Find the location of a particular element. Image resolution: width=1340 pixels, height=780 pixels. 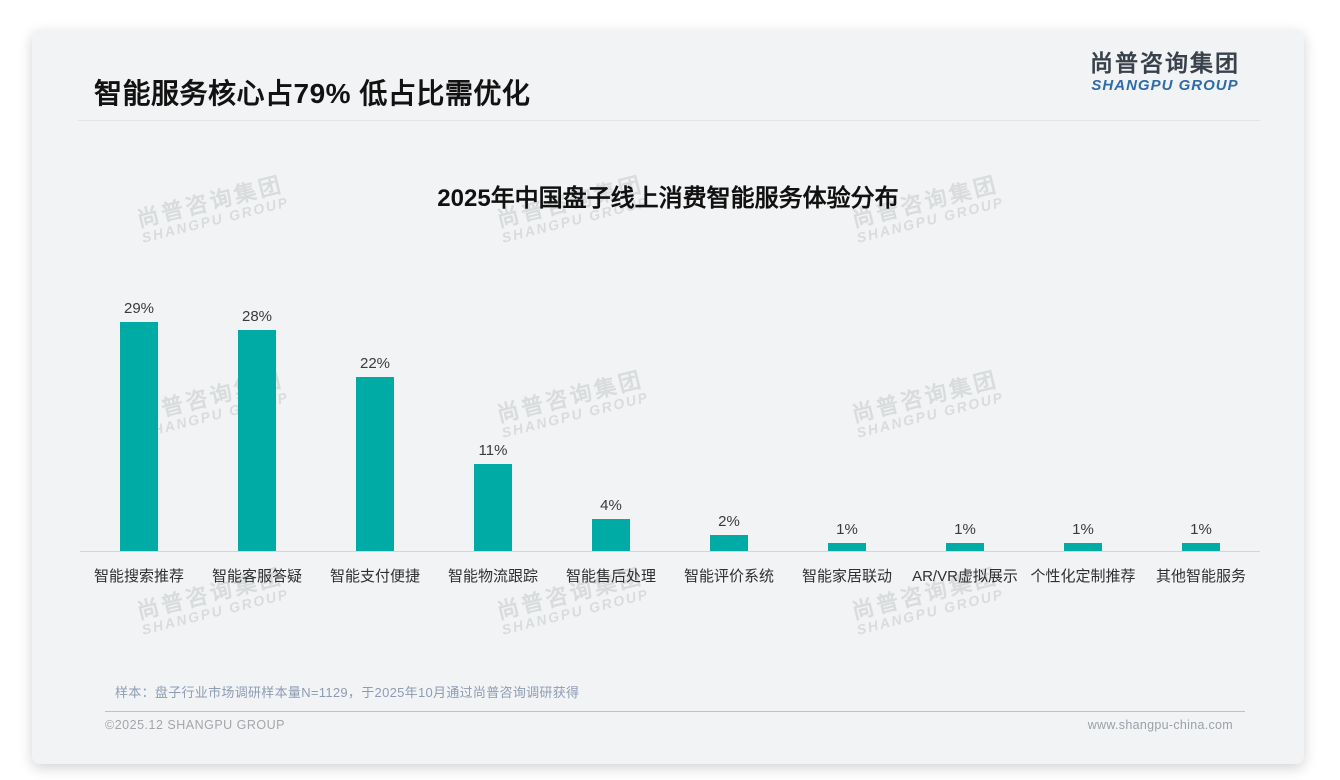

bar-column: 4% is located at coordinates (611, 524).